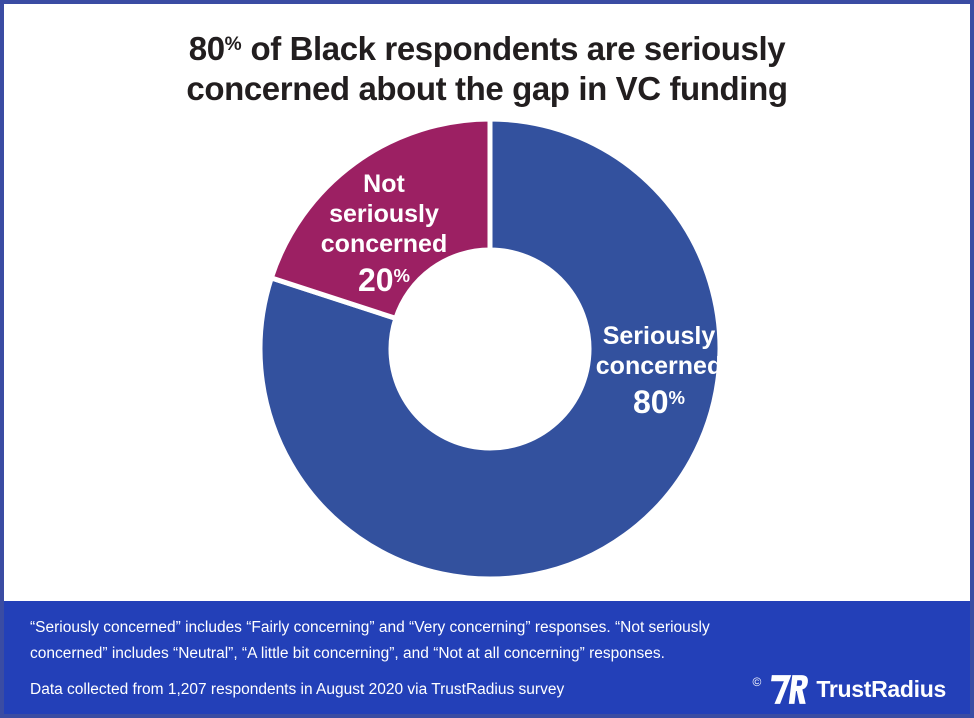 The height and width of the screenshot is (718, 974). What do you see at coordinates (757, 682) in the screenshot?
I see `copyright-symbol: ©` at bounding box center [757, 682].